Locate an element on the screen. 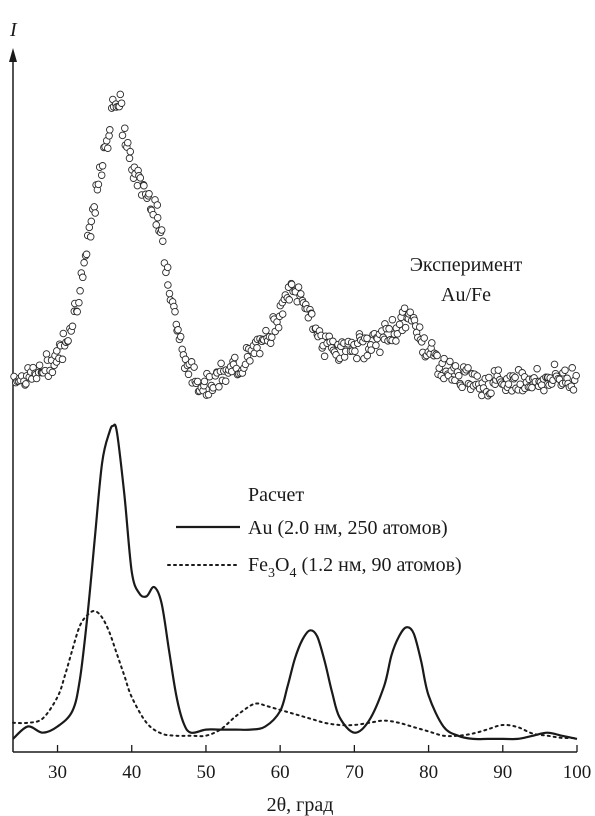 This screenshot has width=595, height=816. x-tick-label-80: 80 is located at coordinates (428, 772).